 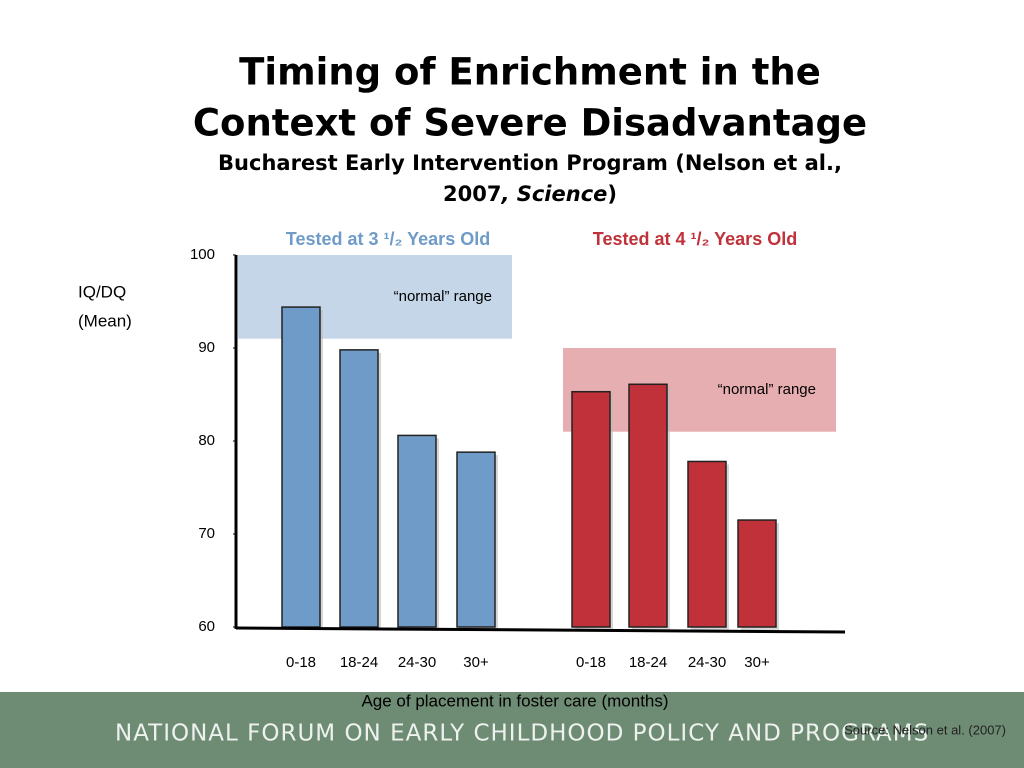 I want to click on footer-band, so click(x=512, y=730).